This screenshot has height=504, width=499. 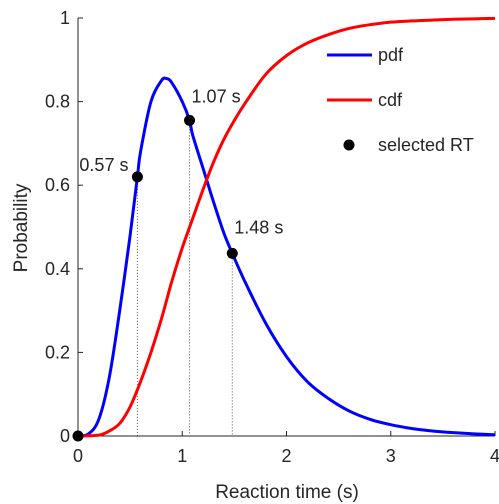 I want to click on point-annotation: 0.57 s, so click(x=103, y=165).